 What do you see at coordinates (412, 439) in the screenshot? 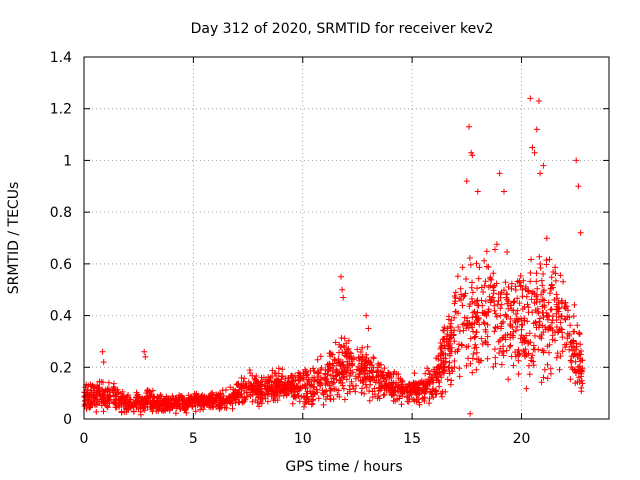
I see `x-tick-label: 15` at bounding box center [412, 439].